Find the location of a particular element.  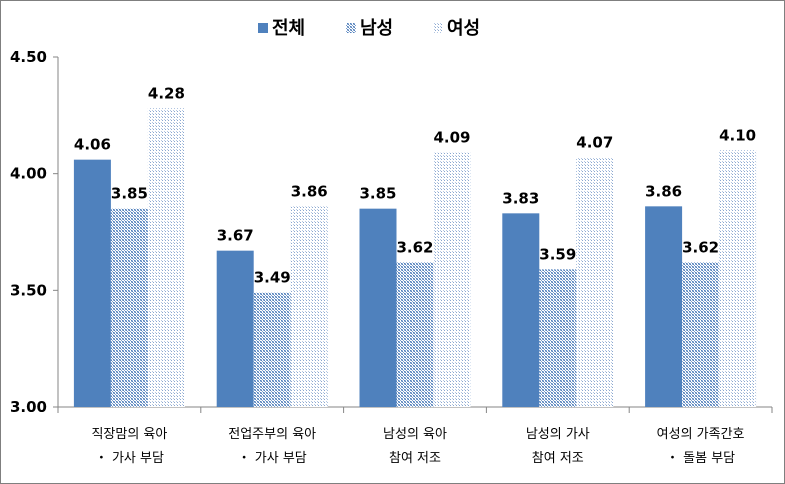

bar-남성-2 is located at coordinates (272, 349).